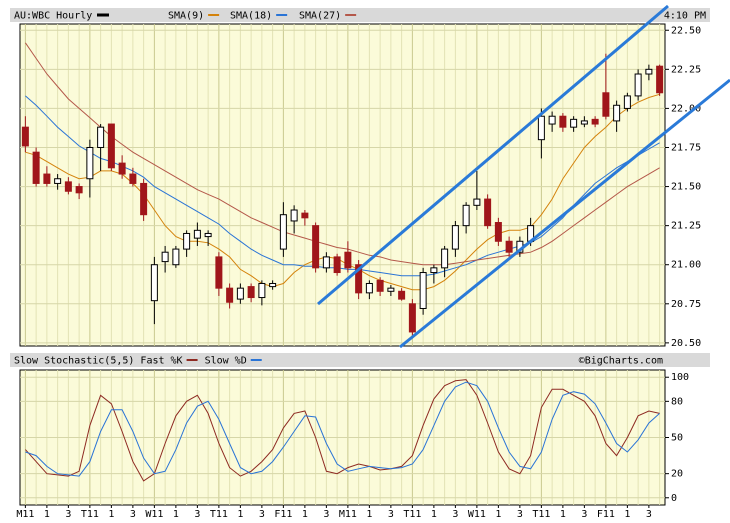 This screenshot has width=730, height=523. Describe the element at coordinates (686, 343) in the screenshot. I see `y-tick-label: 20.50` at that location.